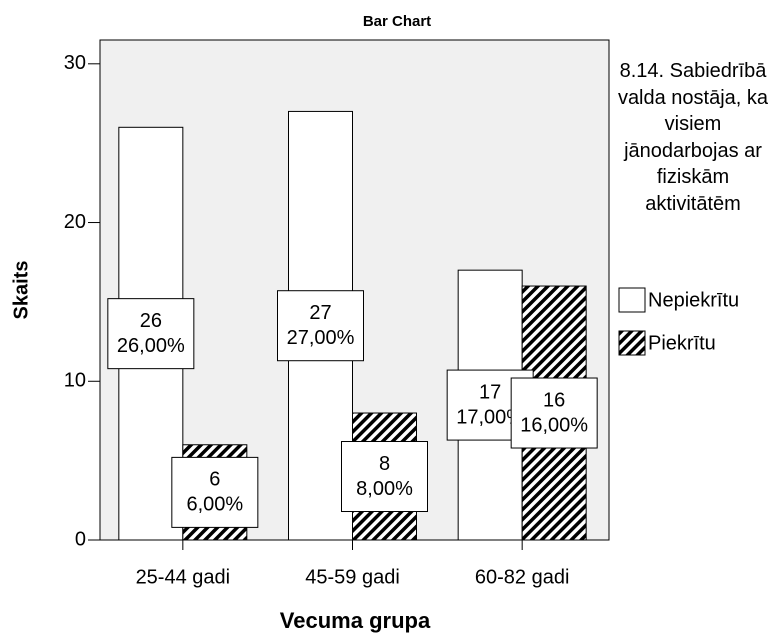  I want to click on chart-title: Bar Chart, so click(397, 21).